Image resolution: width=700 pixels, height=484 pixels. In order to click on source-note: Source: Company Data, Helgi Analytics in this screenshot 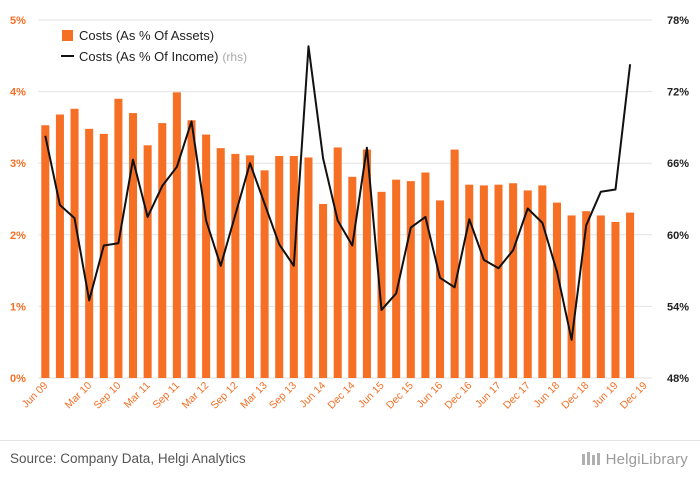, I will do `click(128, 458)`.